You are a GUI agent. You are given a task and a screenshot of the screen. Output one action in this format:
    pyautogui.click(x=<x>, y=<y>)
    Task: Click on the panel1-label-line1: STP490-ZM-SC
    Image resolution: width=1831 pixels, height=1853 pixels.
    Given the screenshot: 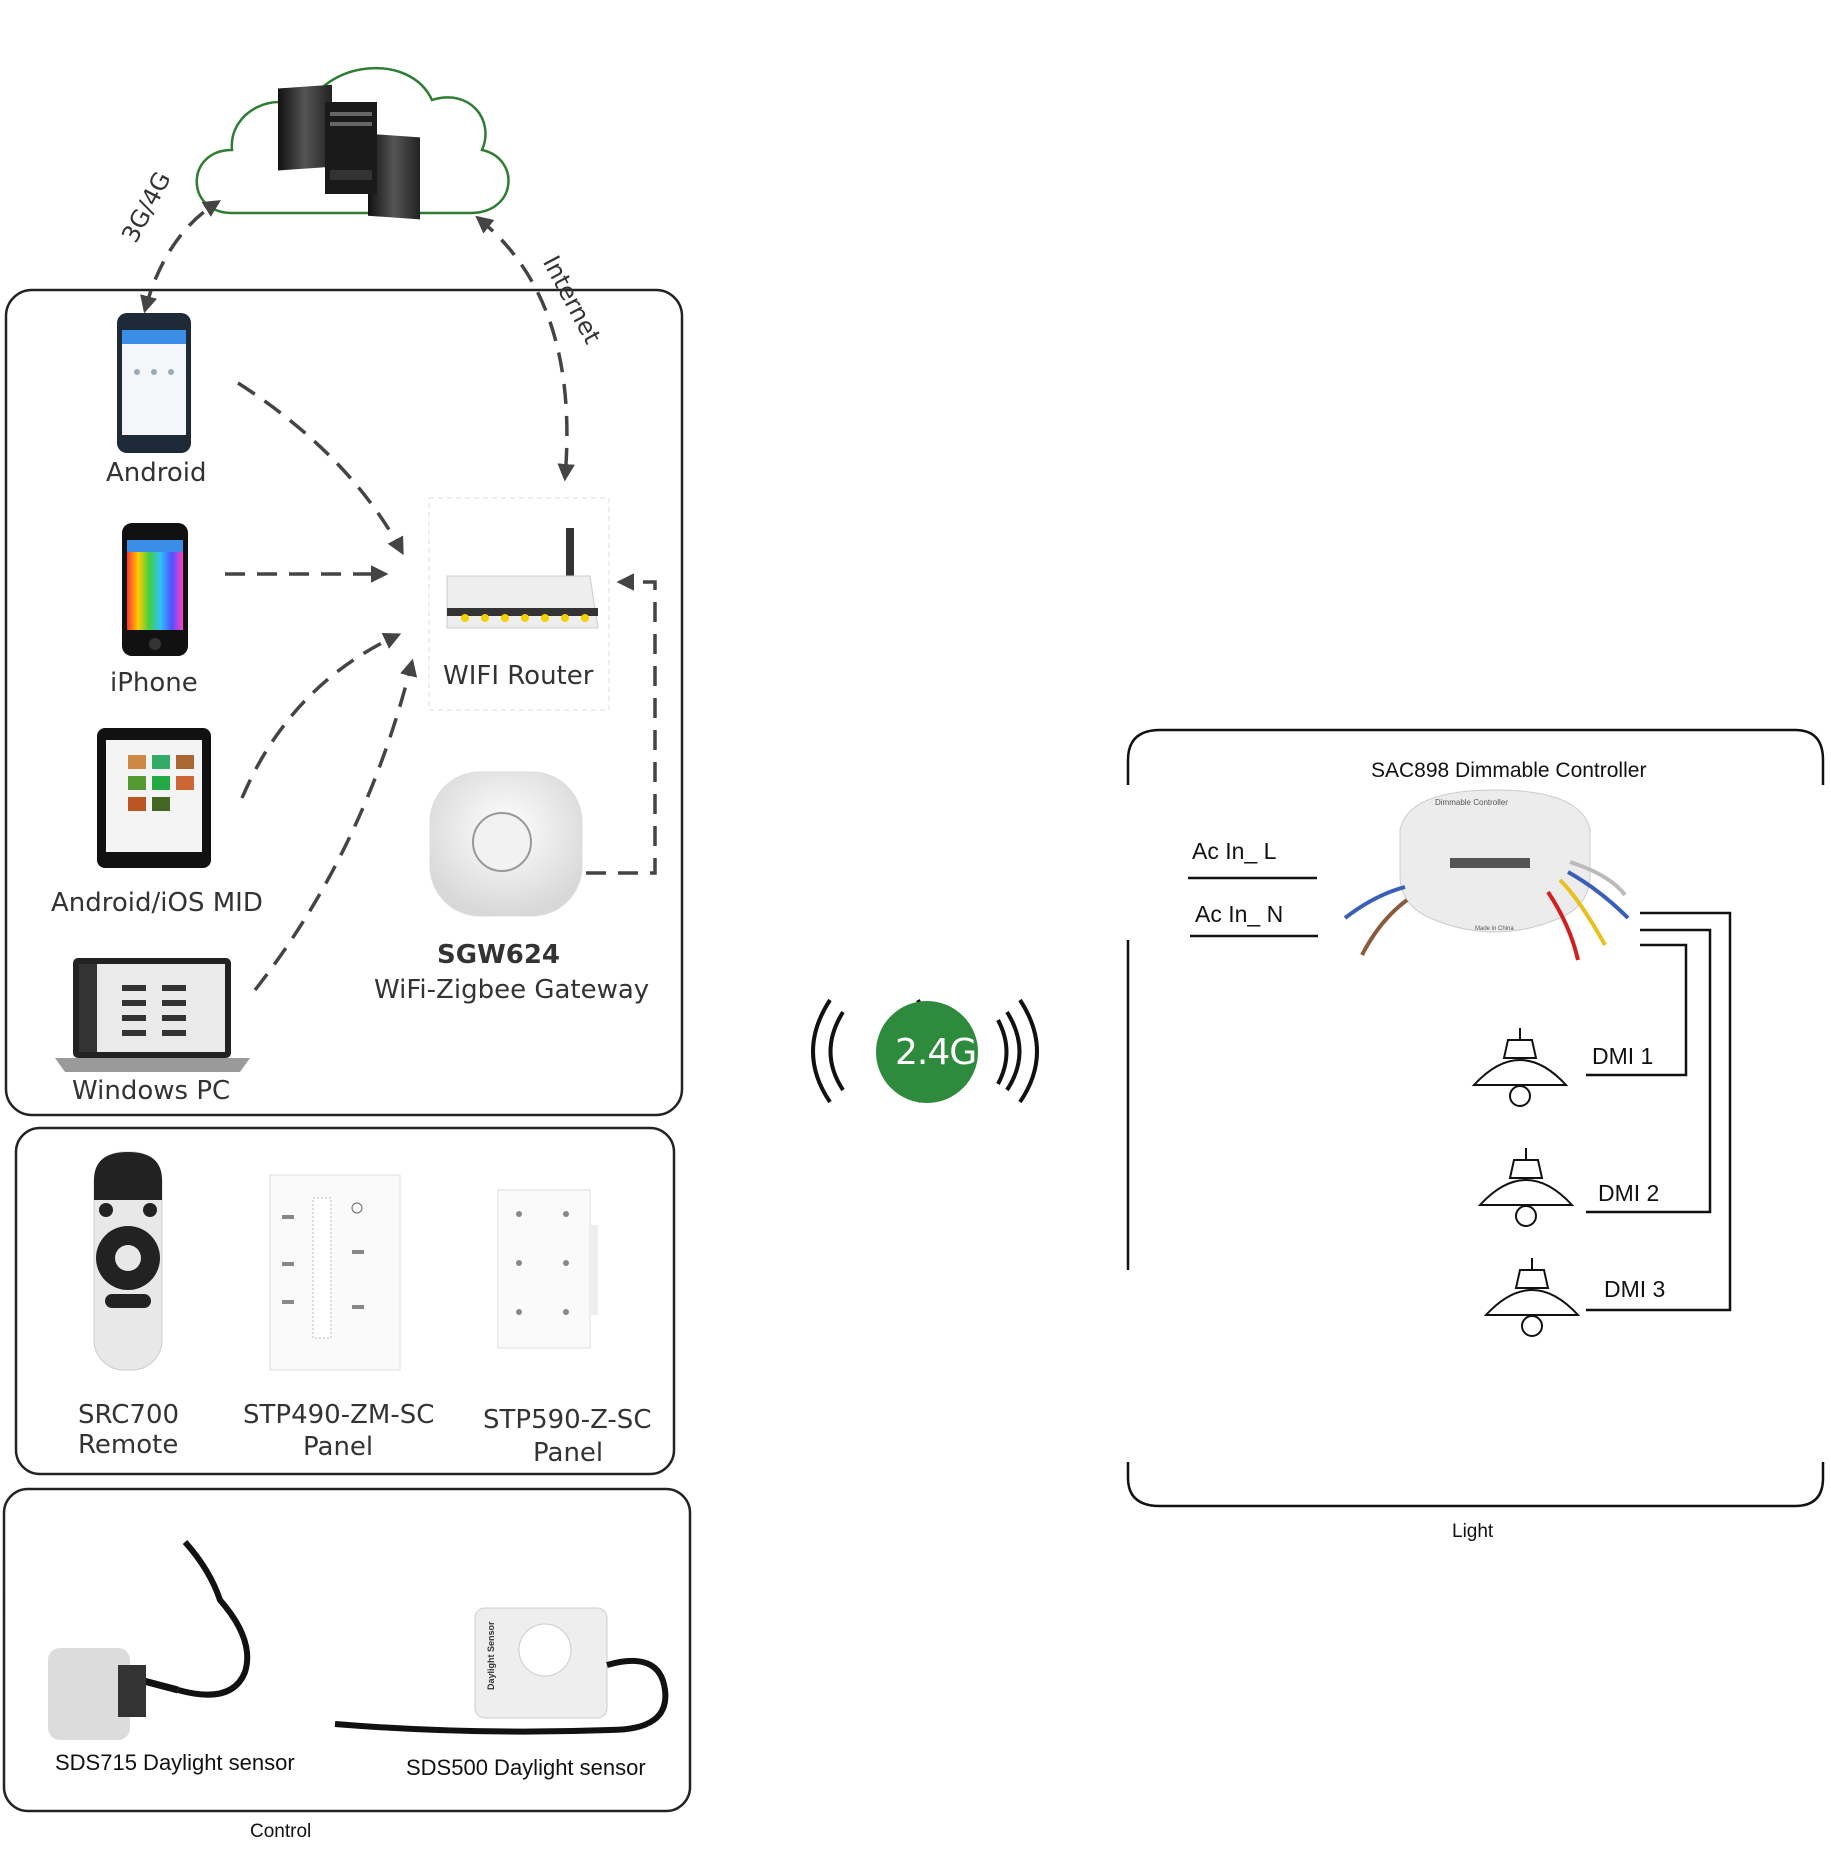 What is the action you would take?
    pyautogui.click(x=339, y=1415)
    